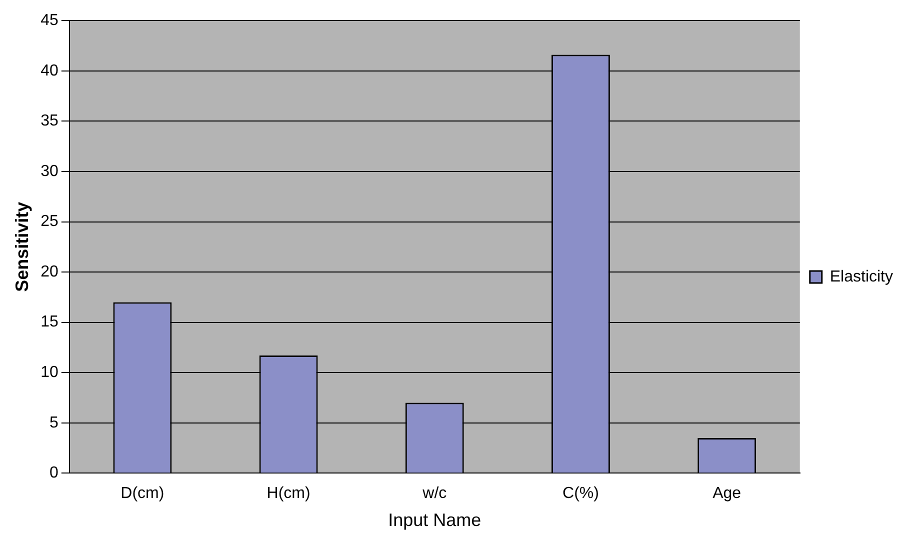  I want to click on x-tick-label: Age, so click(727, 493).